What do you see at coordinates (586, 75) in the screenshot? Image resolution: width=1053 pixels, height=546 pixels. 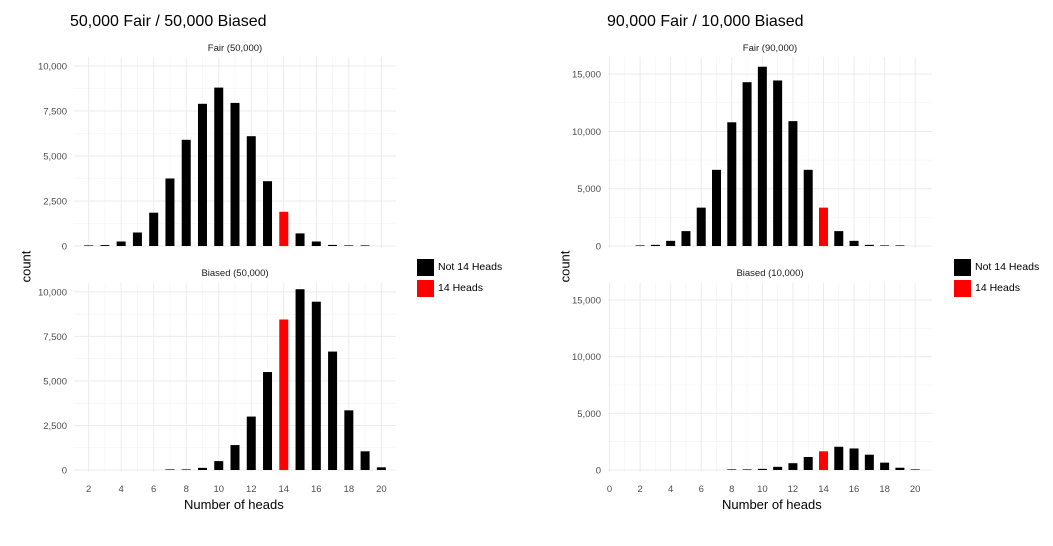 I see `y-tick-label: 15,000` at bounding box center [586, 75].